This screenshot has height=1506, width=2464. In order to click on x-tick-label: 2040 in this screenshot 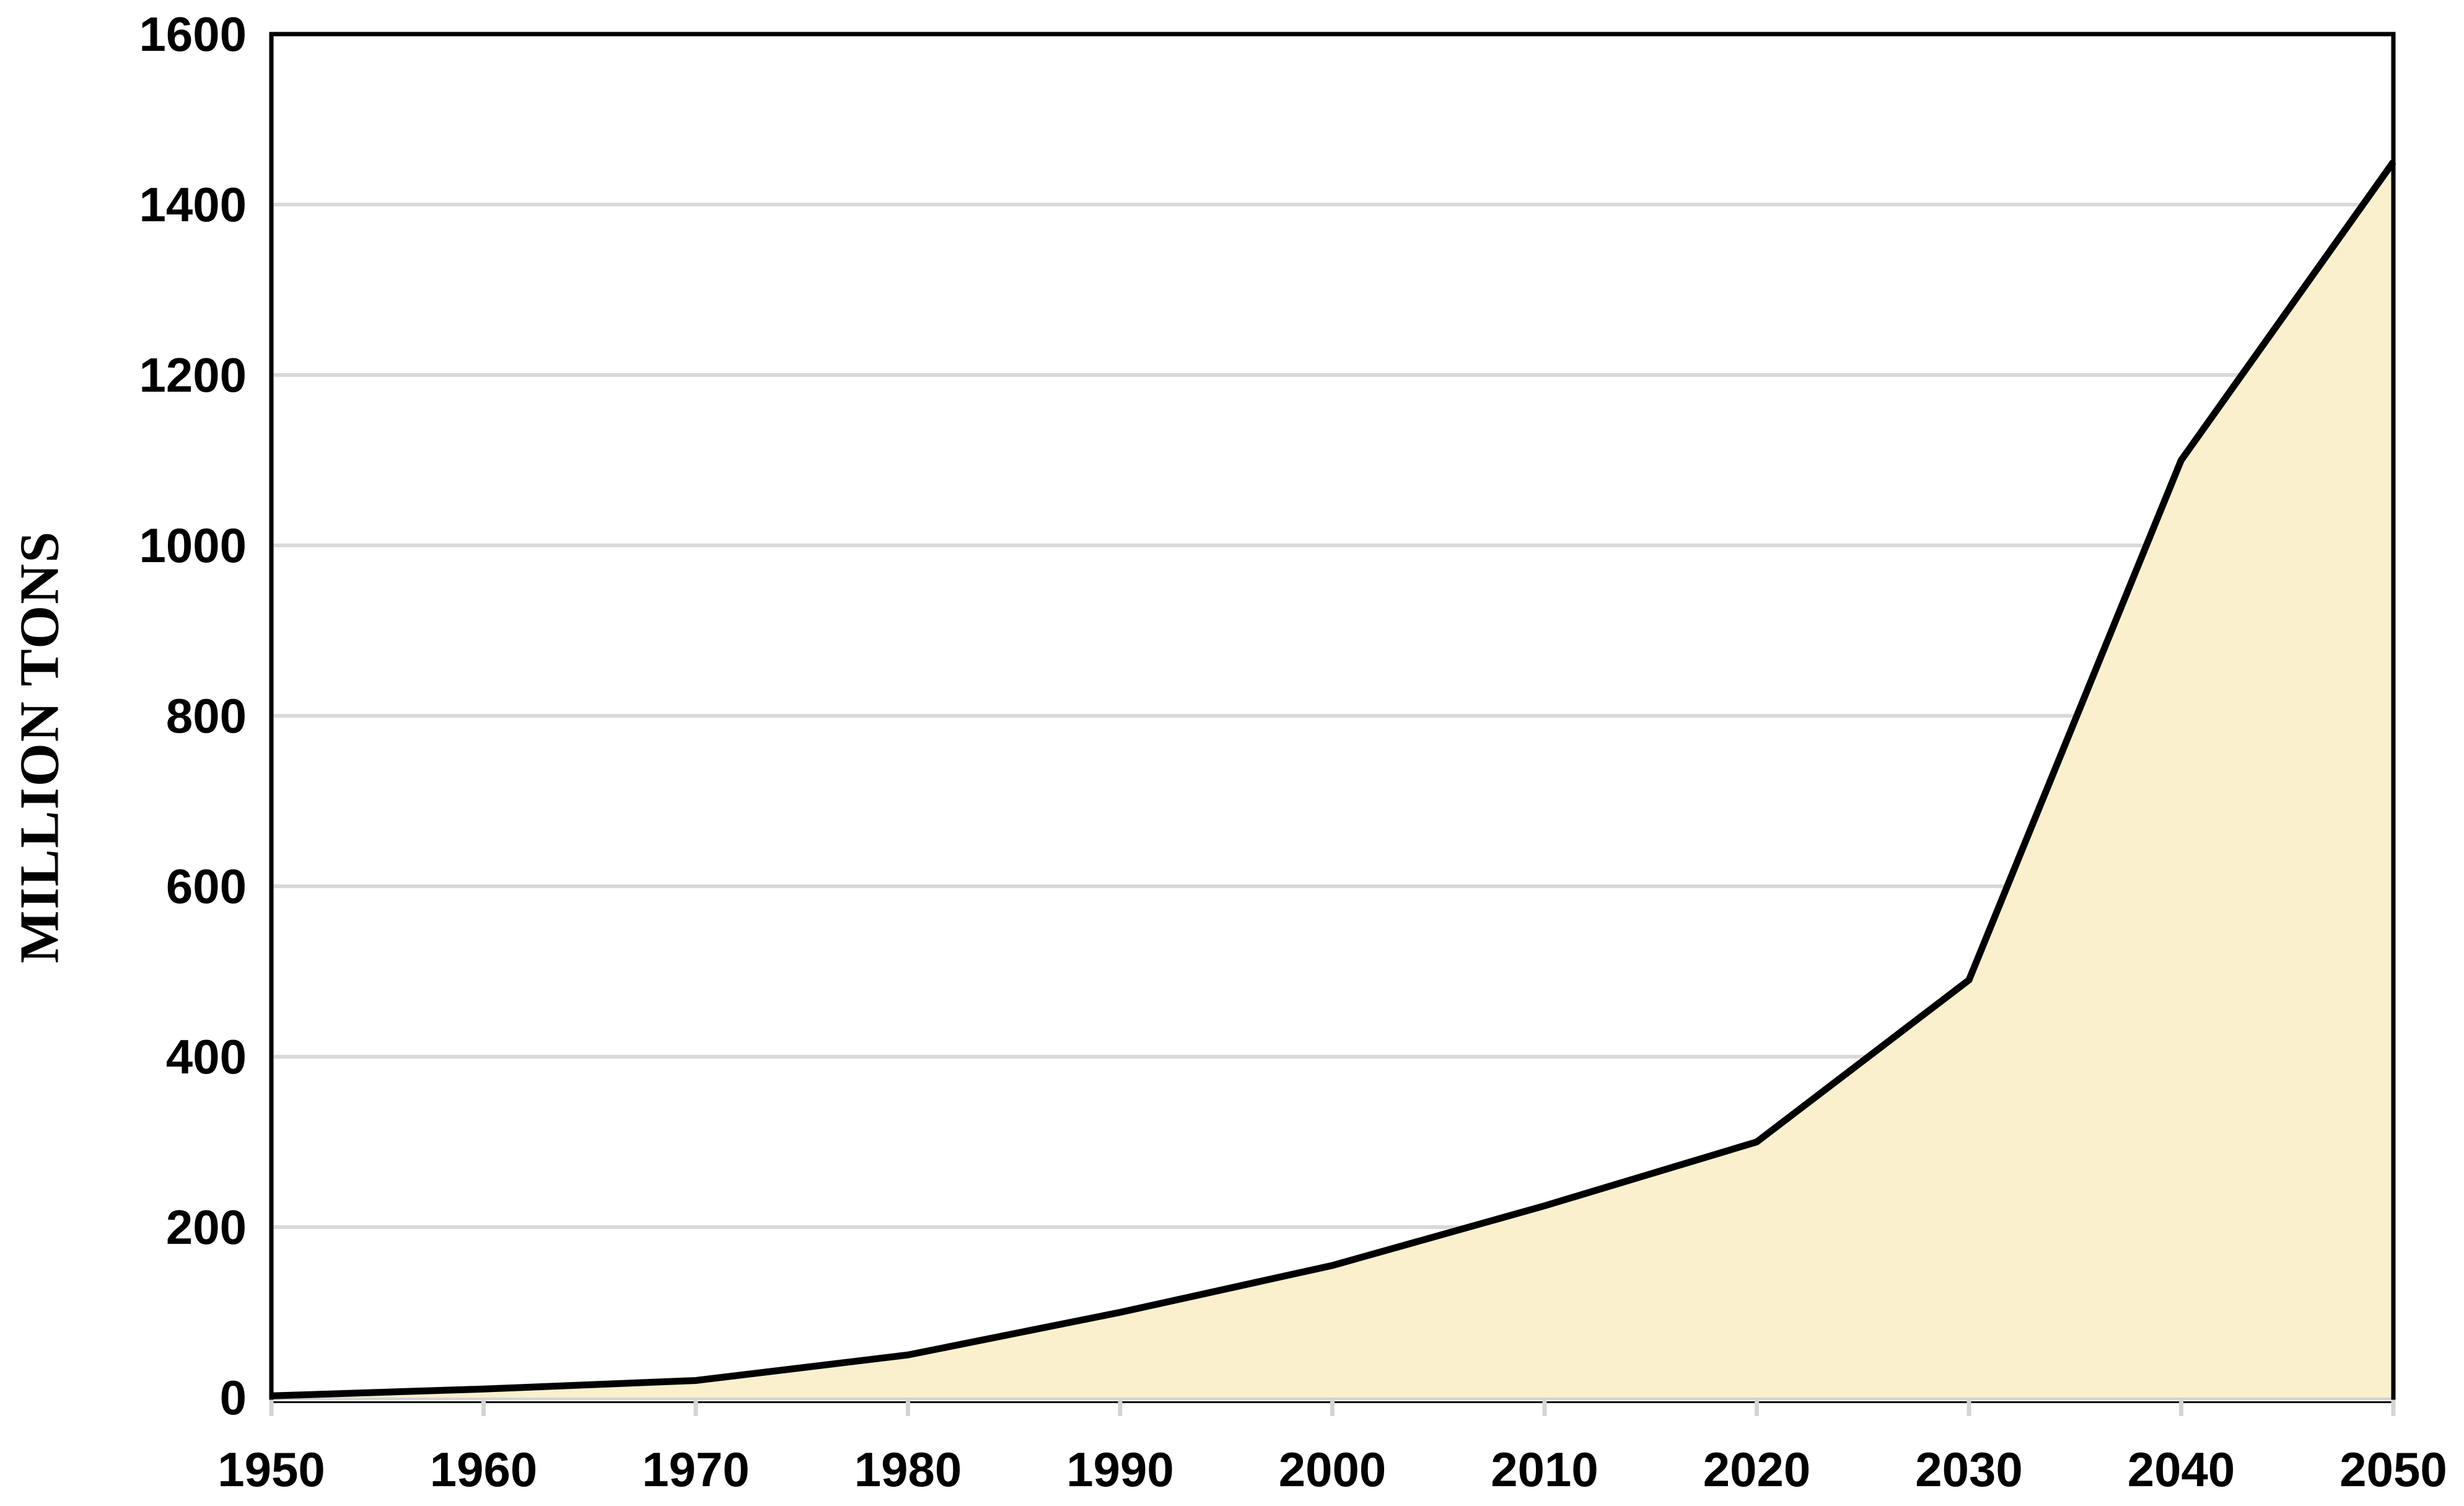, I will do `click(2181, 1470)`.